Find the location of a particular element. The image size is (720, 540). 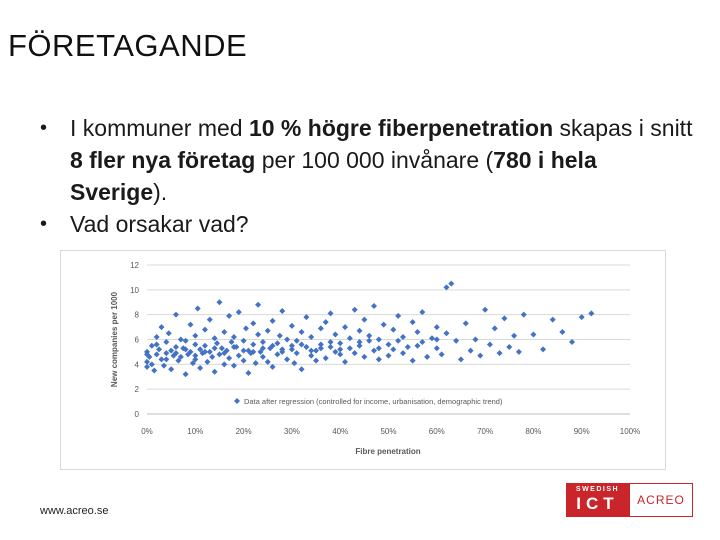

x-axis-title: Fibre penetration is located at coordinates (387, 451).